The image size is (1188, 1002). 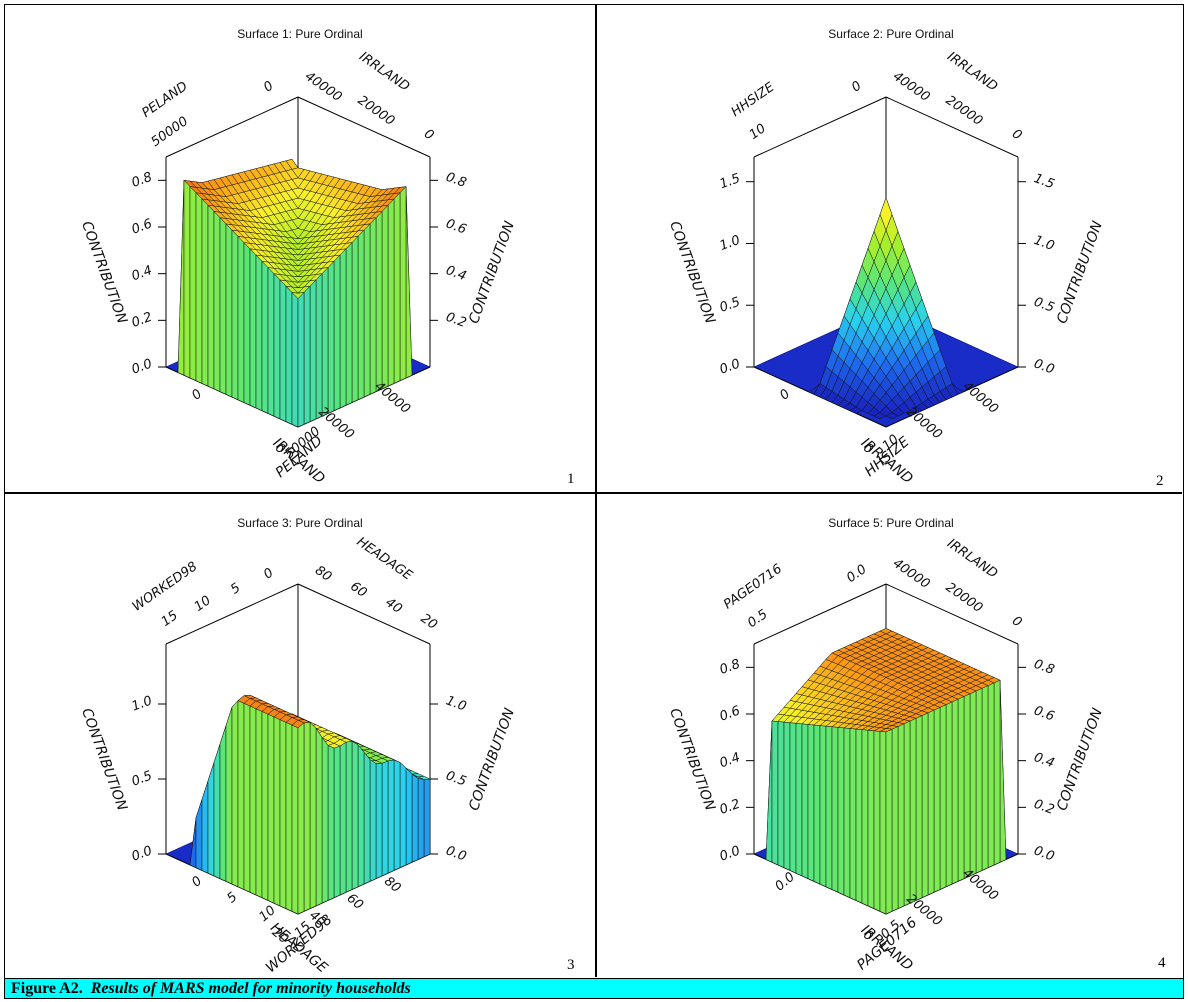 What do you see at coordinates (857, 574) in the screenshot?
I see `back-left-tick-label: 0.0` at bounding box center [857, 574].